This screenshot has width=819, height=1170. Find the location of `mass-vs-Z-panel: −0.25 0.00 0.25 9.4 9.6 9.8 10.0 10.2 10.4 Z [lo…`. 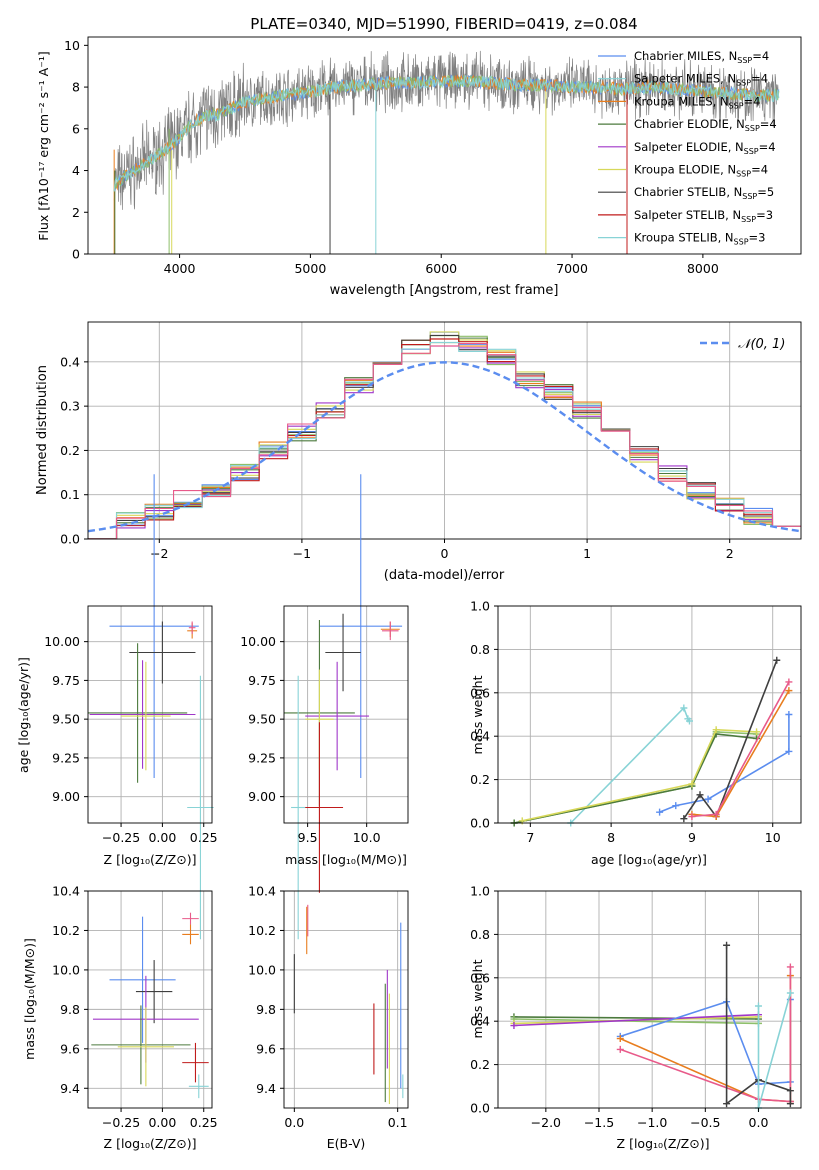

mass-vs-Z-panel: −0.25 0.00 0.25 9.4 9.6 9.8 10.0 10.2 10.4 Z [lo… is located at coordinates (120, 1018).